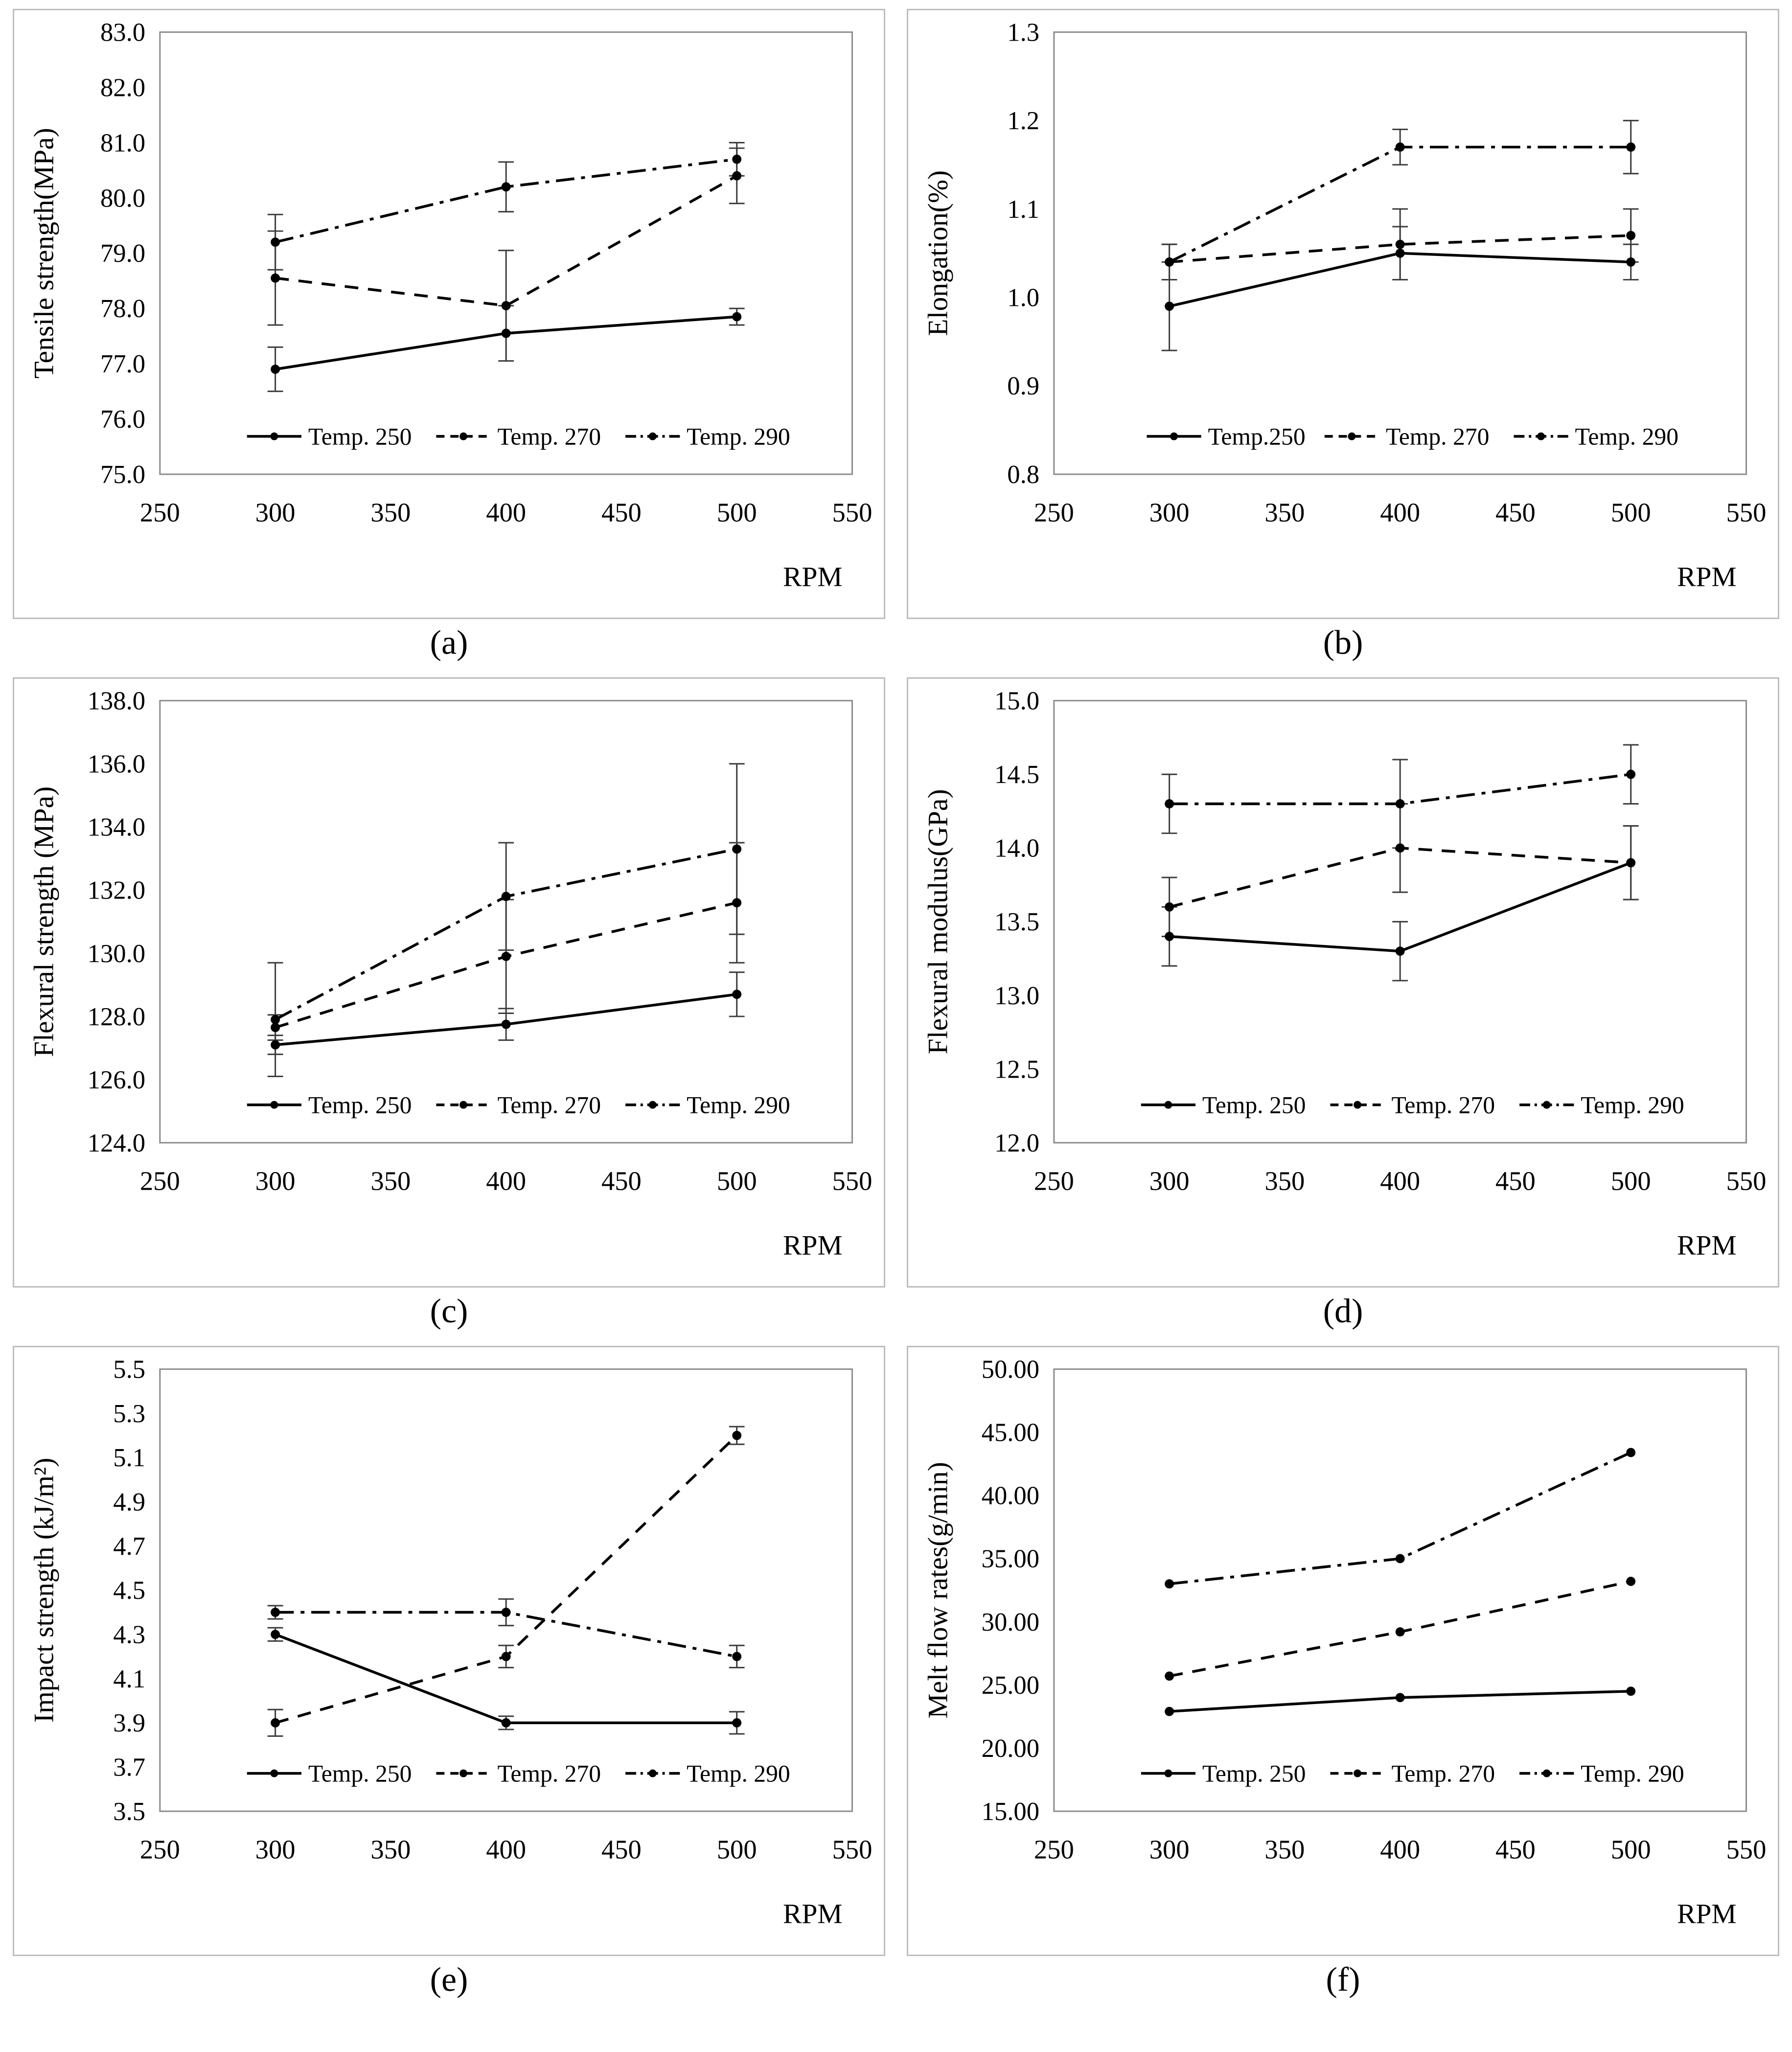  What do you see at coordinates (129, 1546) in the screenshot?
I see `y-tick-label: 4.7` at bounding box center [129, 1546].